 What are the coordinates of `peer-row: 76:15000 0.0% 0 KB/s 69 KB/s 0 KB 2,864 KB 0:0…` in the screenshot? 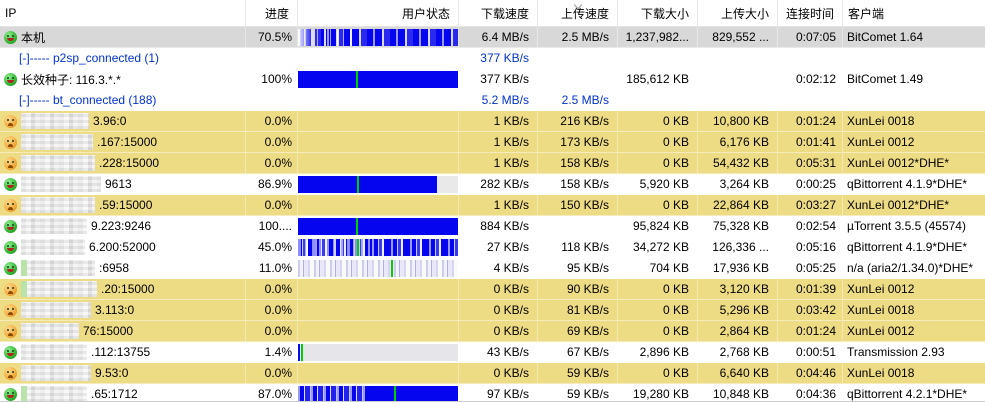 It's located at (492, 331).